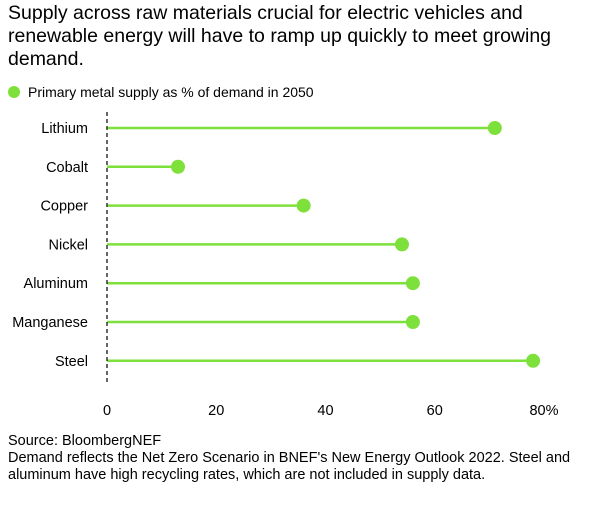  Describe the element at coordinates (543, 411) in the screenshot. I see `x-tick-label: 80%` at that location.